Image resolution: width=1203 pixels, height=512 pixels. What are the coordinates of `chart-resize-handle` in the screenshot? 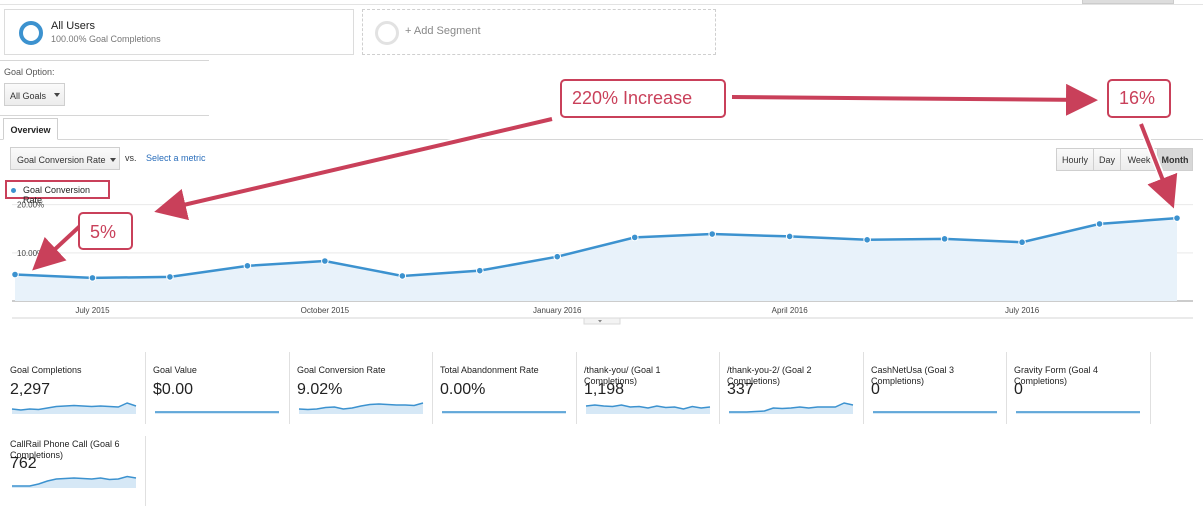 It's located at (602, 321).